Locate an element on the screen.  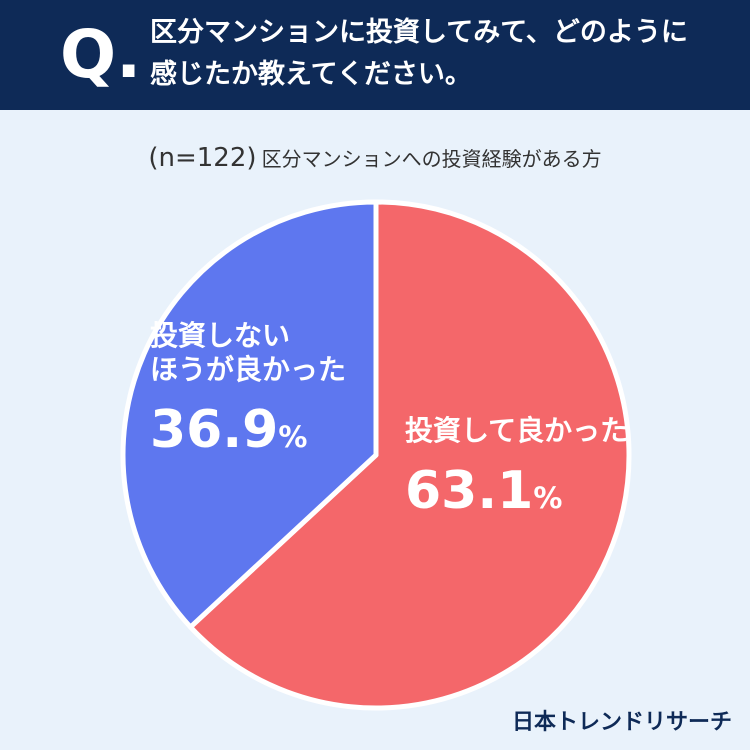
brand-logo: 日本トレンドリサーチ is located at coordinates (621, 722).